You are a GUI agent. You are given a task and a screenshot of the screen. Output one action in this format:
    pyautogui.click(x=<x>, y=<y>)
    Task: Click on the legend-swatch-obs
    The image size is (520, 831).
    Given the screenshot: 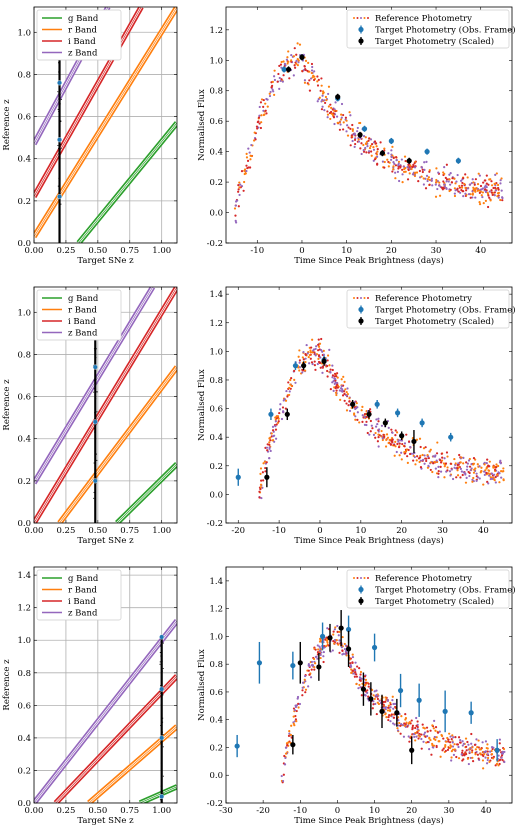 What is the action you would take?
    pyautogui.click(x=361, y=589)
    